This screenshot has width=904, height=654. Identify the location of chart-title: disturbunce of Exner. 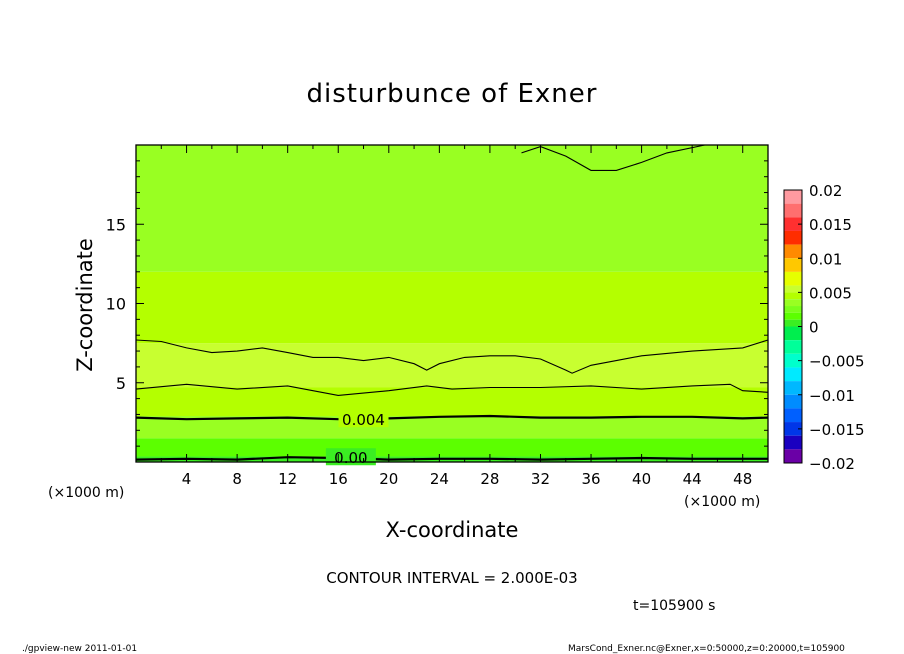
(452, 94).